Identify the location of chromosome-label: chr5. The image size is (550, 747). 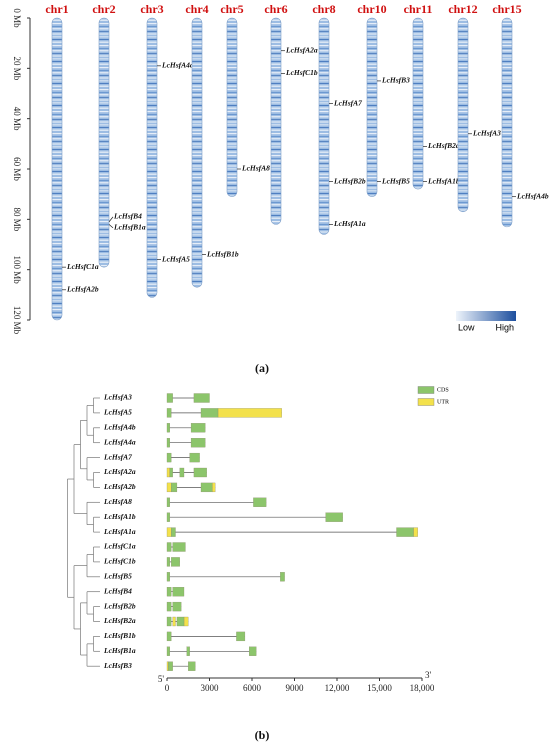
(231, 9).